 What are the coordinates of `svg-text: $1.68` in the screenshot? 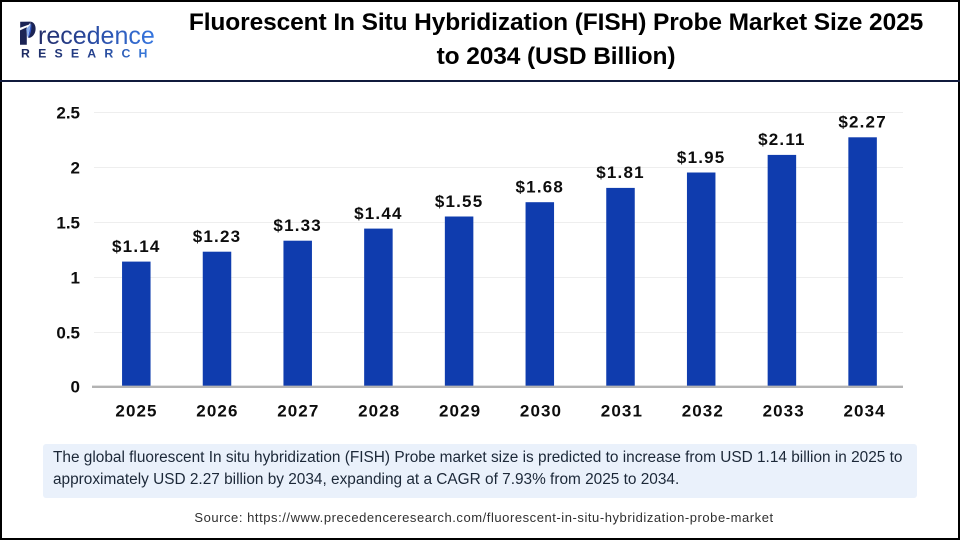 It's located at (540, 187).